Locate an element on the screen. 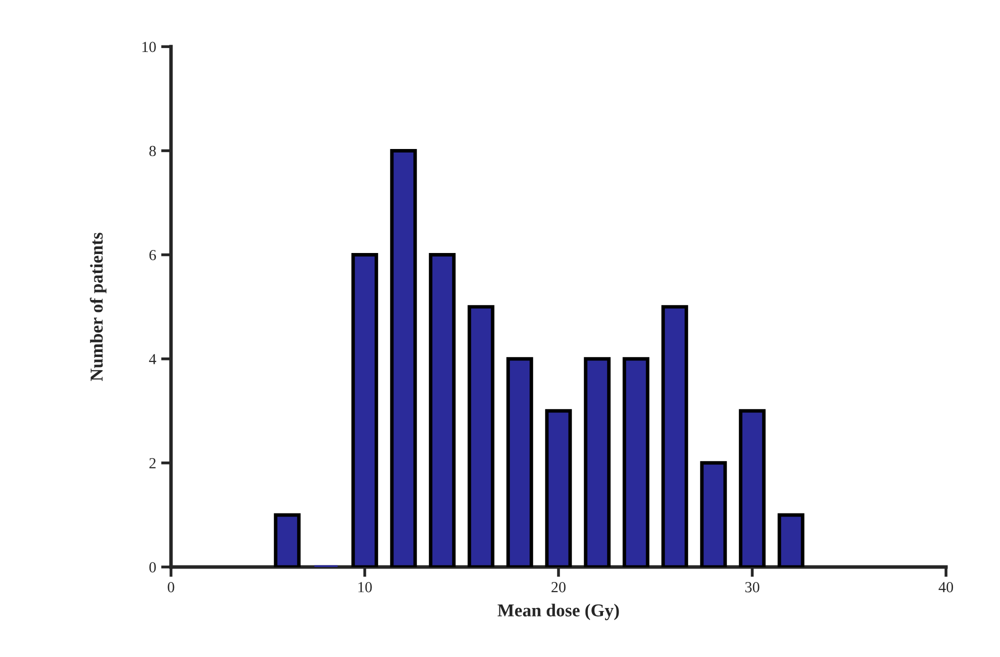 The width and height of the screenshot is (1000, 657). x-tick-label: 40 is located at coordinates (946, 587).